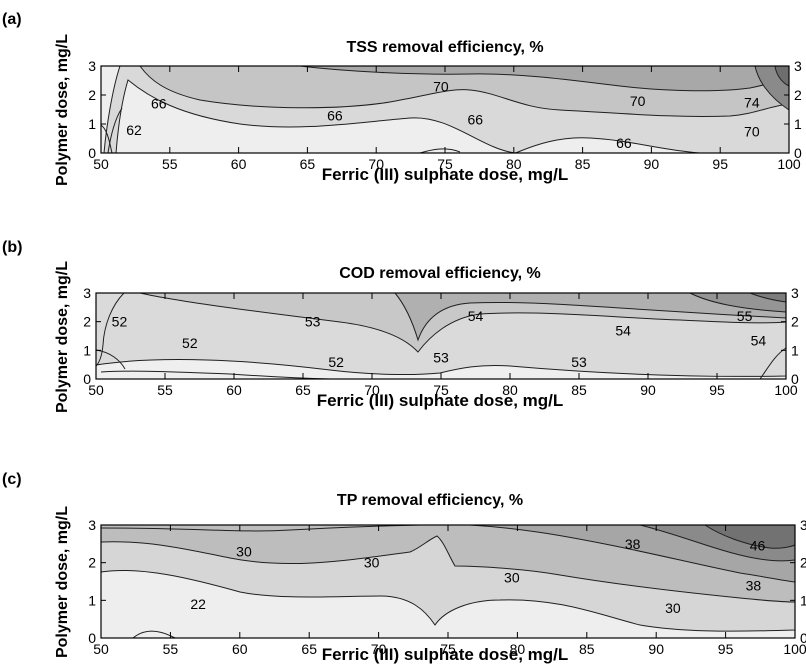  I want to click on y-tick-label-right: 2, so click(798, 95).